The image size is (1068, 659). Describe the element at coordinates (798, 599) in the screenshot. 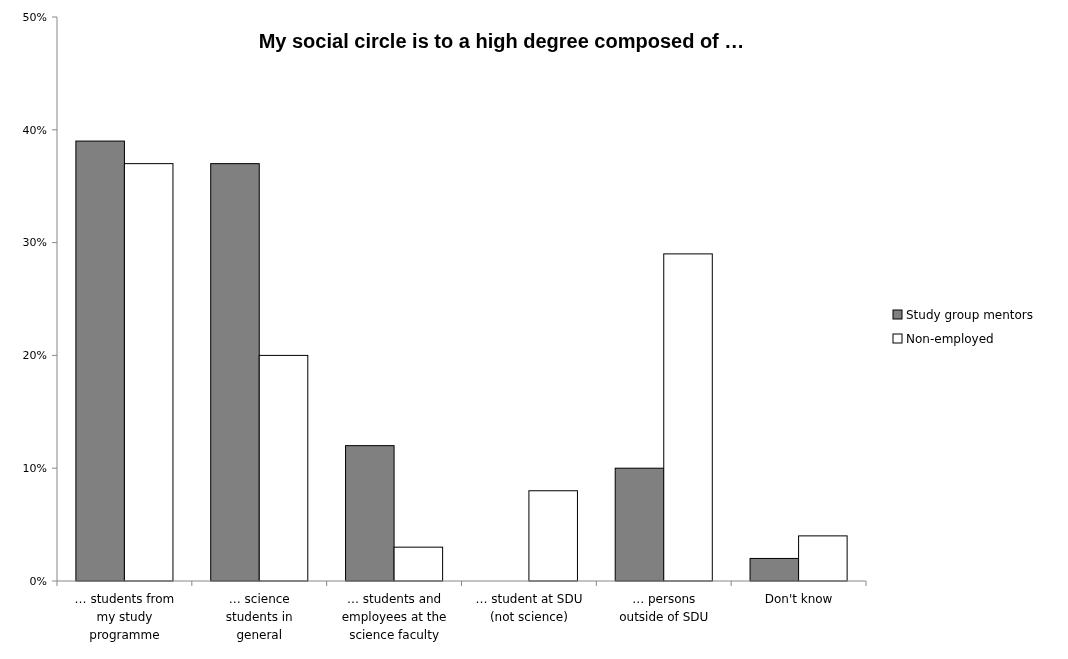

I see `x-tick-label: Don't know` at that location.